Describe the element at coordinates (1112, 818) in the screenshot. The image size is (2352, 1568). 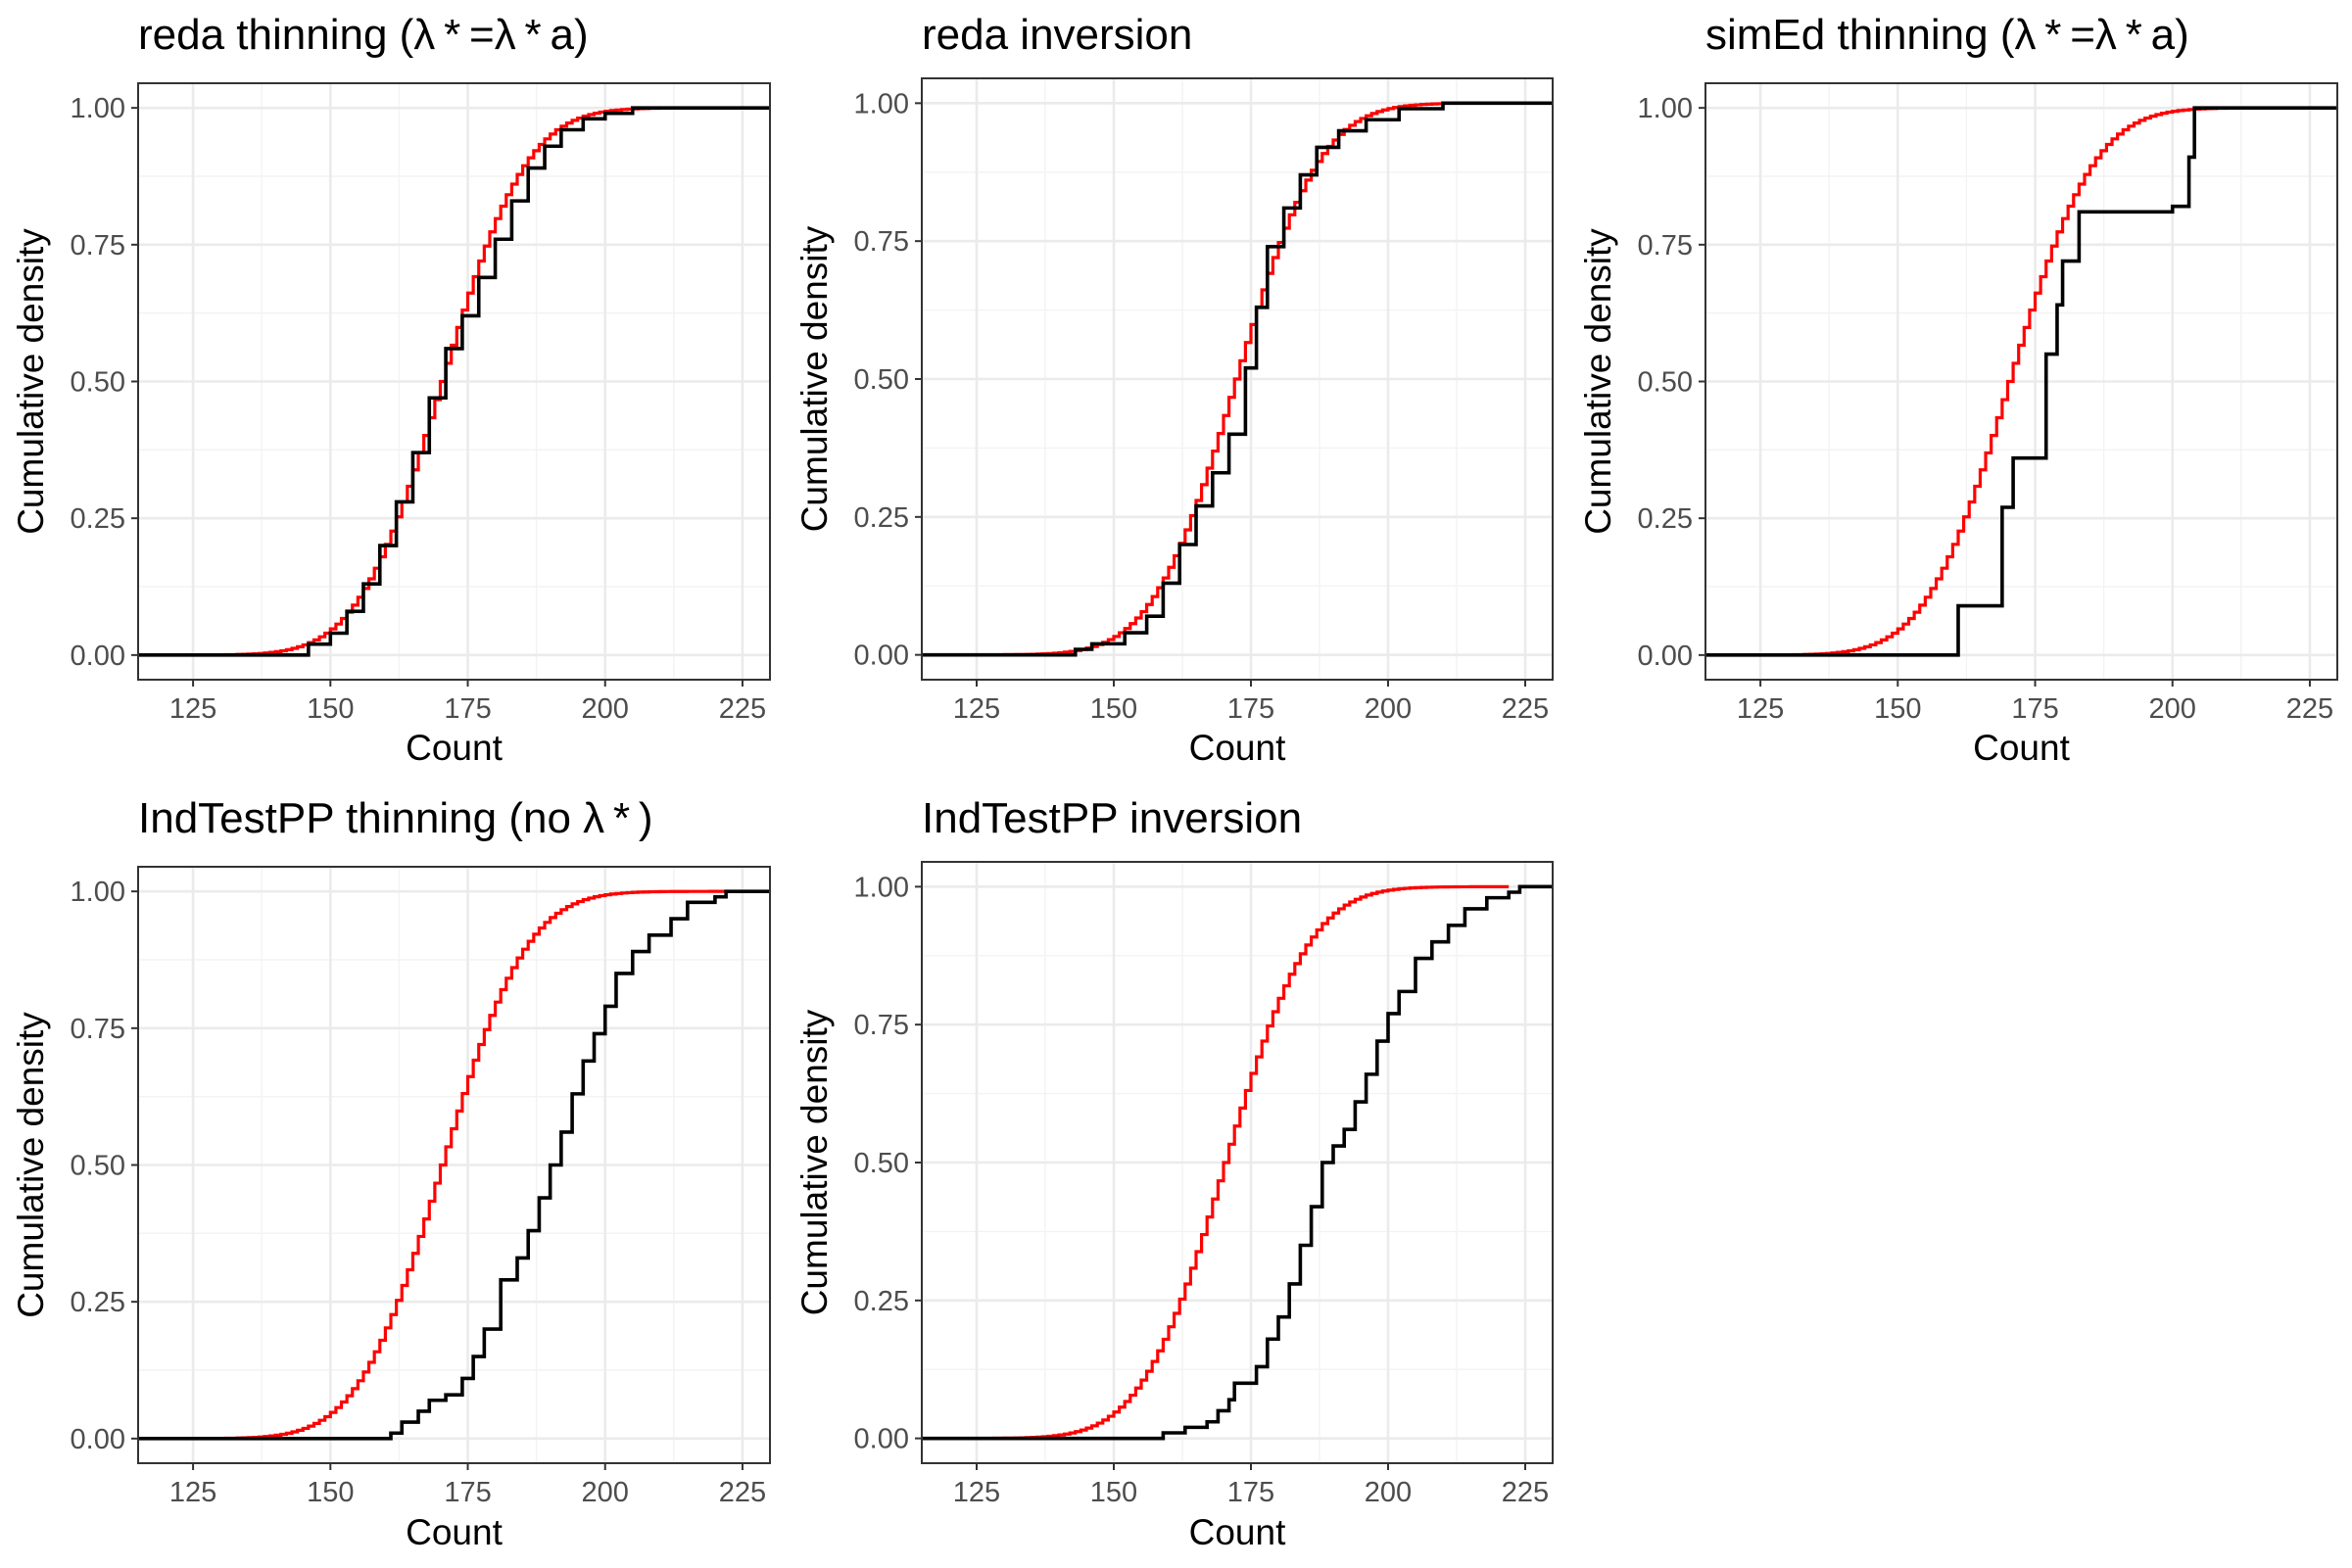
I see `panel-title: IndTestPP inversion` at that location.